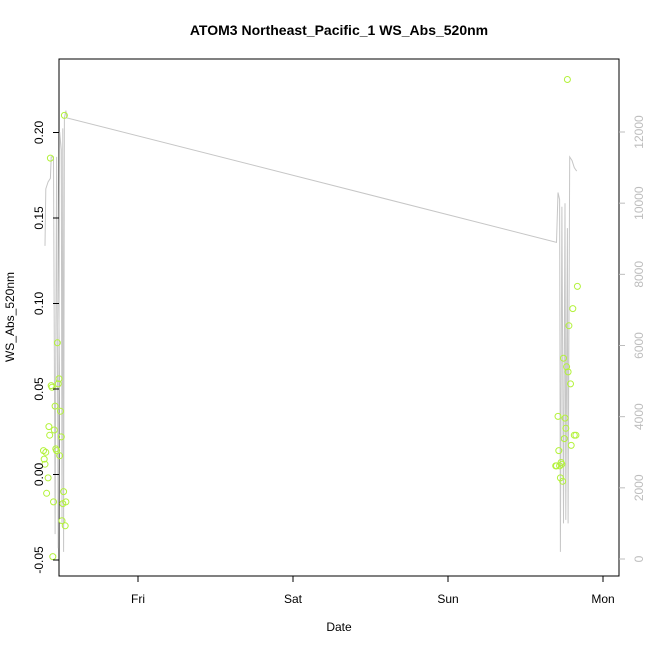  I want to click on y2-tick-label: 4000, so click(639, 416).